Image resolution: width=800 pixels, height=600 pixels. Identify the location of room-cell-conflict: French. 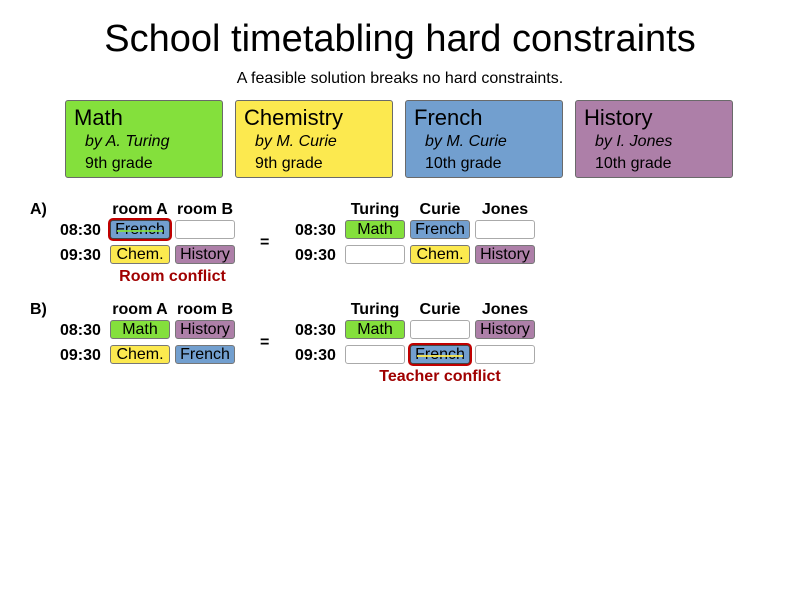
(140, 229).